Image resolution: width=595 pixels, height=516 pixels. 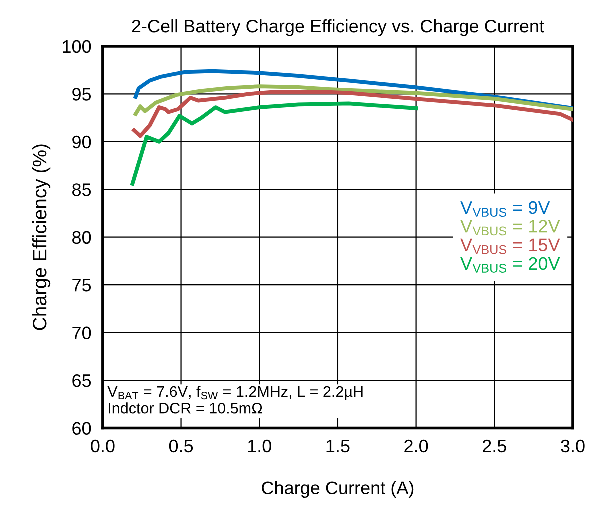 What do you see at coordinates (338, 489) in the screenshot?
I see `x-axis-title: Charge Current (A)` at bounding box center [338, 489].